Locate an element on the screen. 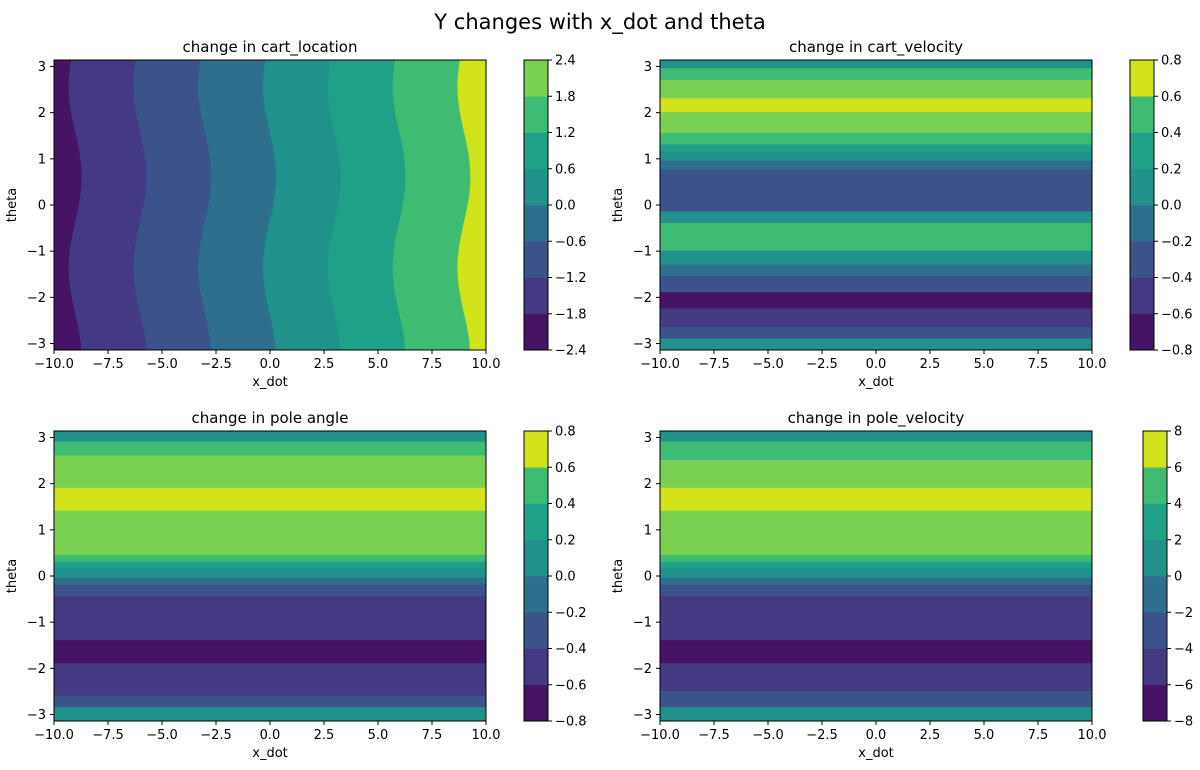 Image resolution: width=1200 pixels, height=770 pixels. colorbar: 8 6 4 2 0 −2 −4 −6 −8 is located at coordinates (1167, 577).